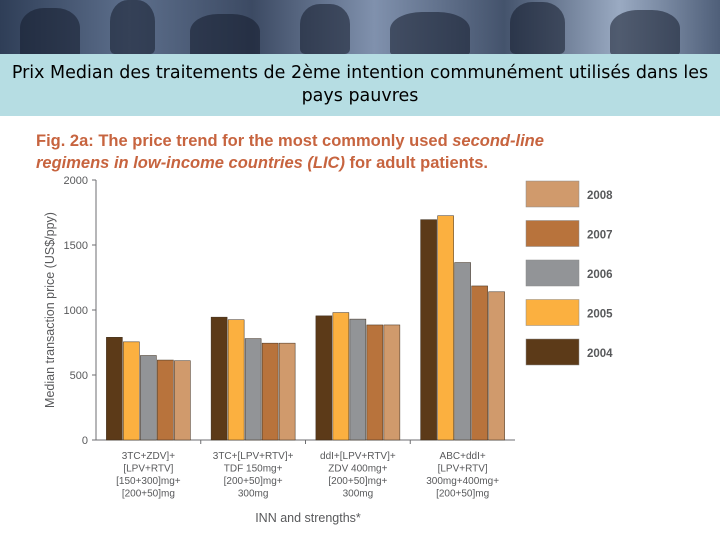 The image size is (720, 540). I want to click on x-category-label: 3TC+[LPV+RTV]+, so click(253, 456).